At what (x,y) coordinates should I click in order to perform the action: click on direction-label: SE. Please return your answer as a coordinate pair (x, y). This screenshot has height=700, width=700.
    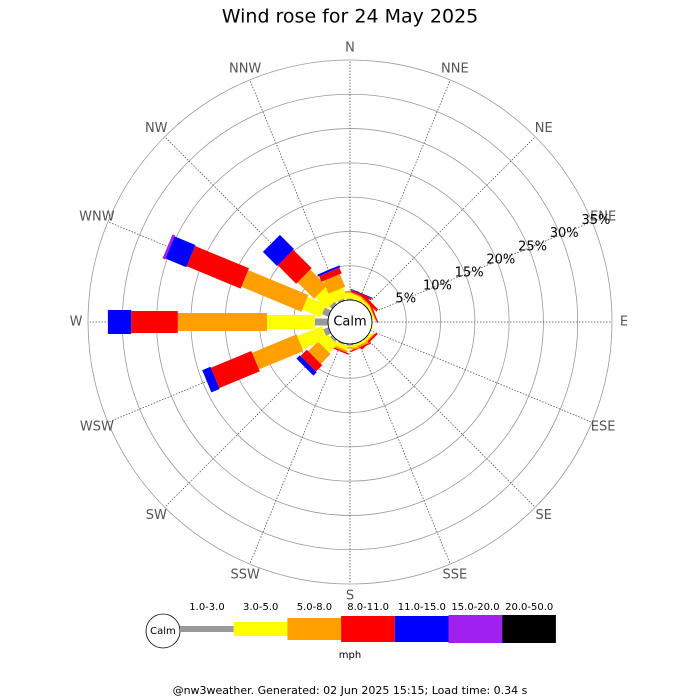
    Looking at the image, I should click on (544, 515).